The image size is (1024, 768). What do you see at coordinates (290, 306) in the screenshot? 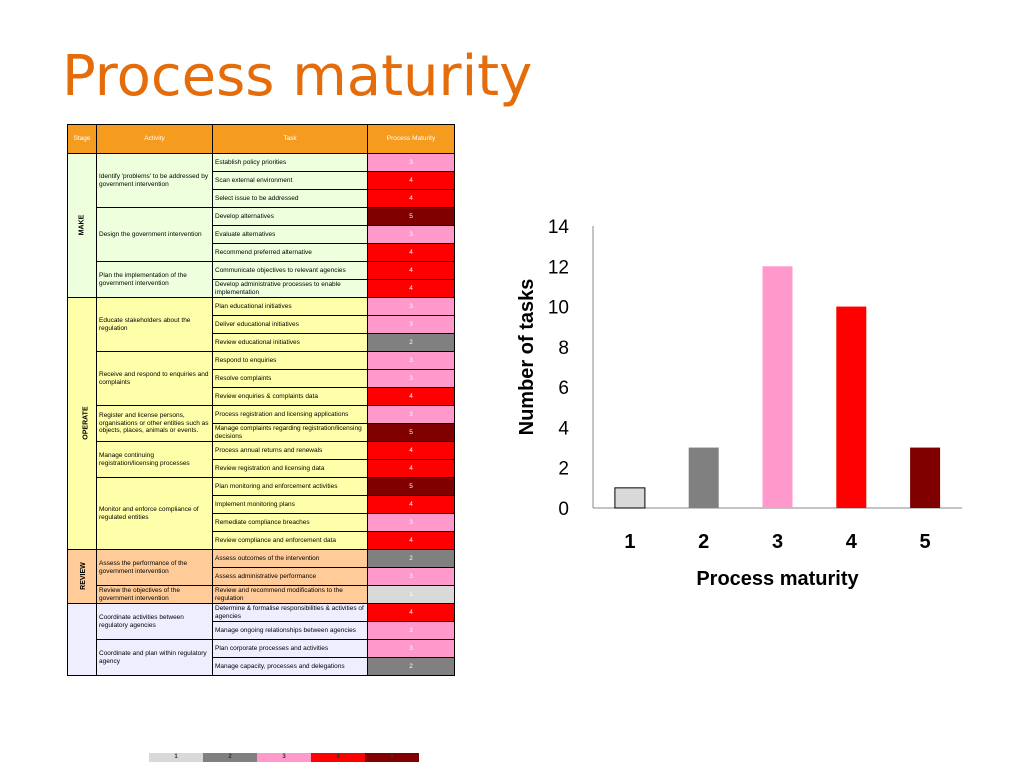
I see `task-cell: Plan educational initiatives` at bounding box center [290, 306].